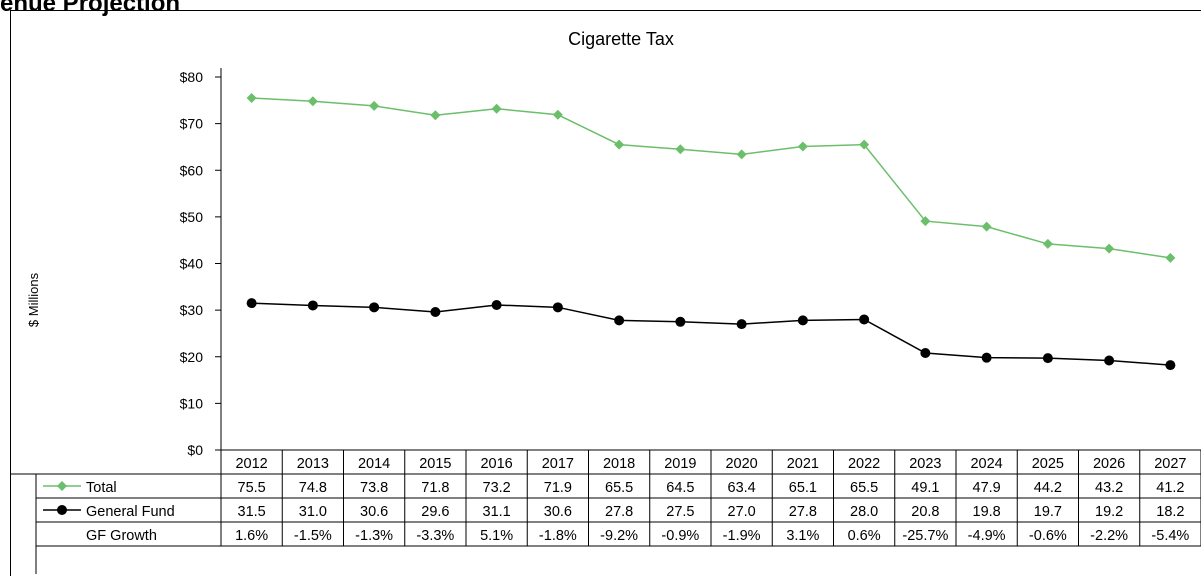  What do you see at coordinates (192, 77) in the screenshot?
I see `y-tick-label: $80` at bounding box center [192, 77].